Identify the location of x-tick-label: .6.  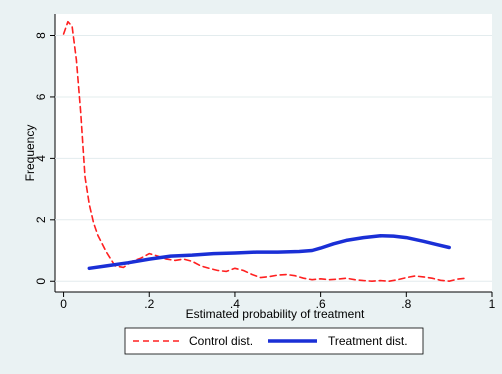
(321, 304).